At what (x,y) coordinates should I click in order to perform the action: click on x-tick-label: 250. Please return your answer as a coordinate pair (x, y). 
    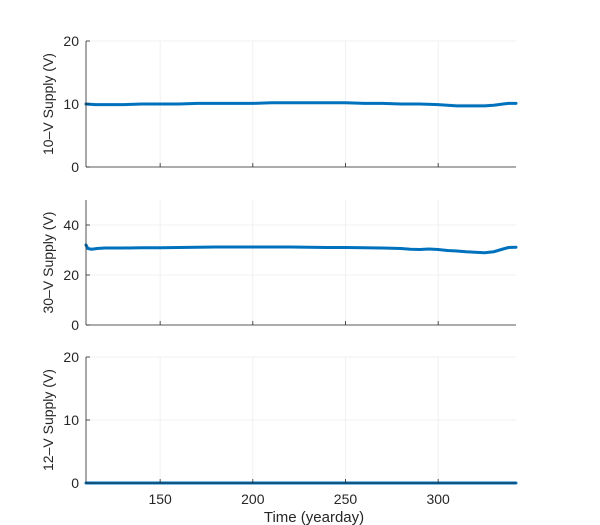
    Looking at the image, I should click on (346, 499).